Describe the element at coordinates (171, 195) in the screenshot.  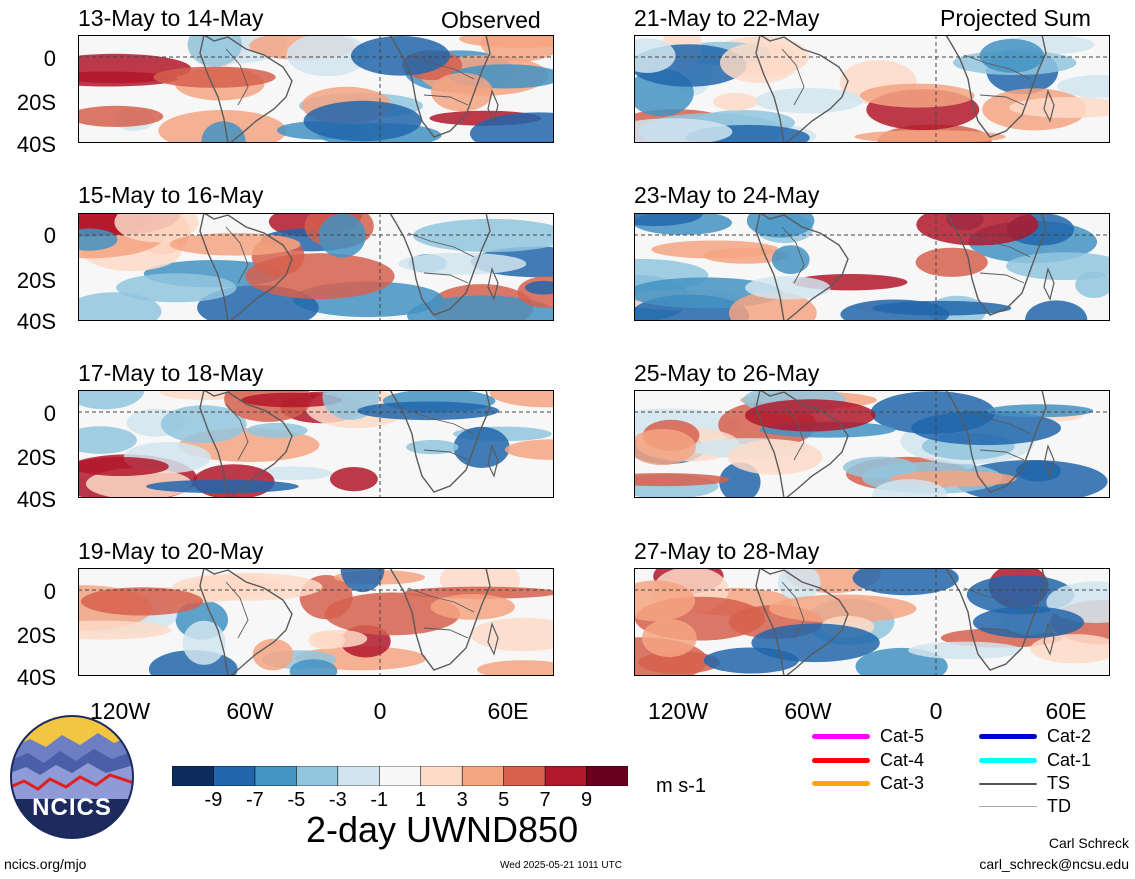
I see `panel-title-obs-2: 15-May to 16-May` at that location.